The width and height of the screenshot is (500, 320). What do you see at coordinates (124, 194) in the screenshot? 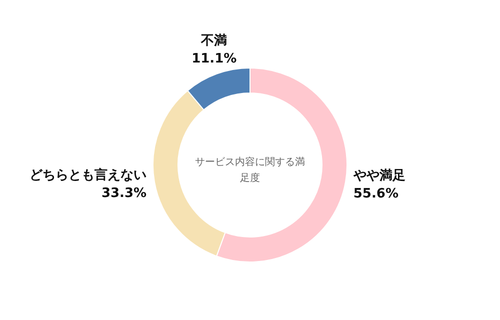
I see `data-label: 33.3%` at bounding box center [124, 194].